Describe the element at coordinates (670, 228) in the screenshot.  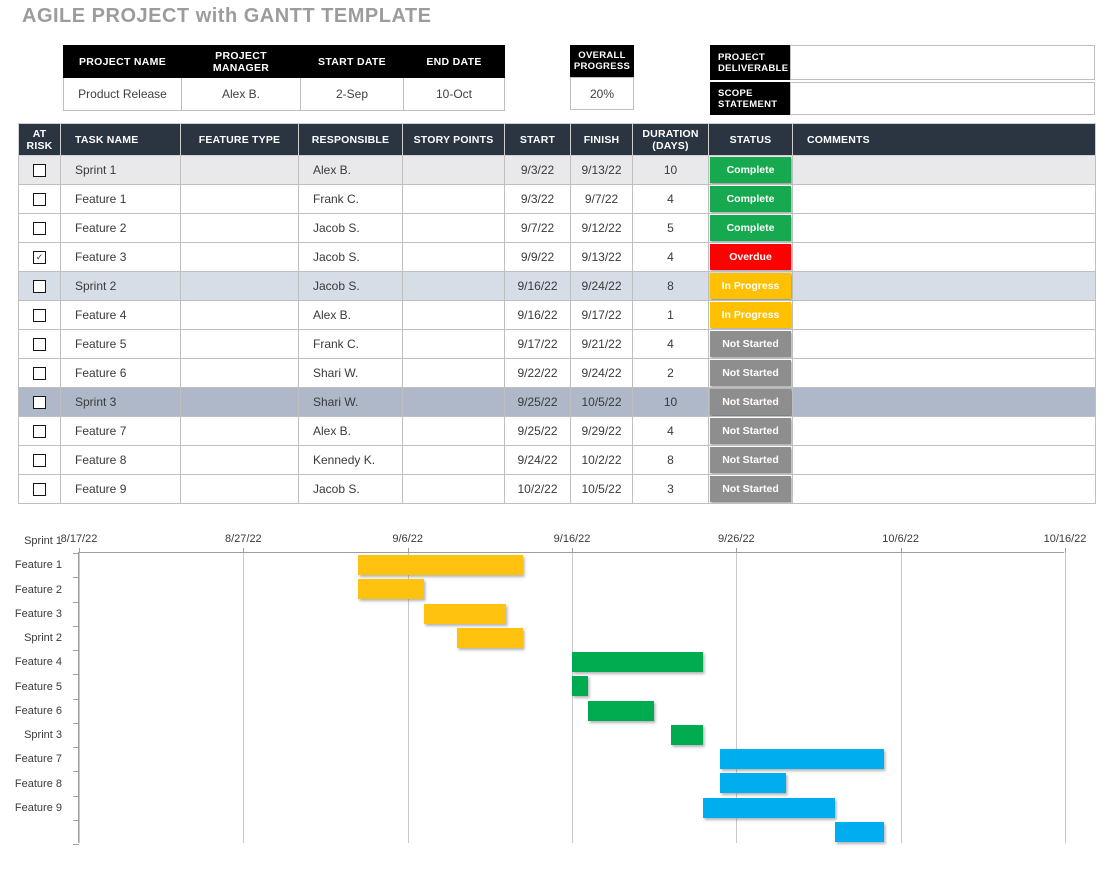
I see `duration-cell: 5` at that location.